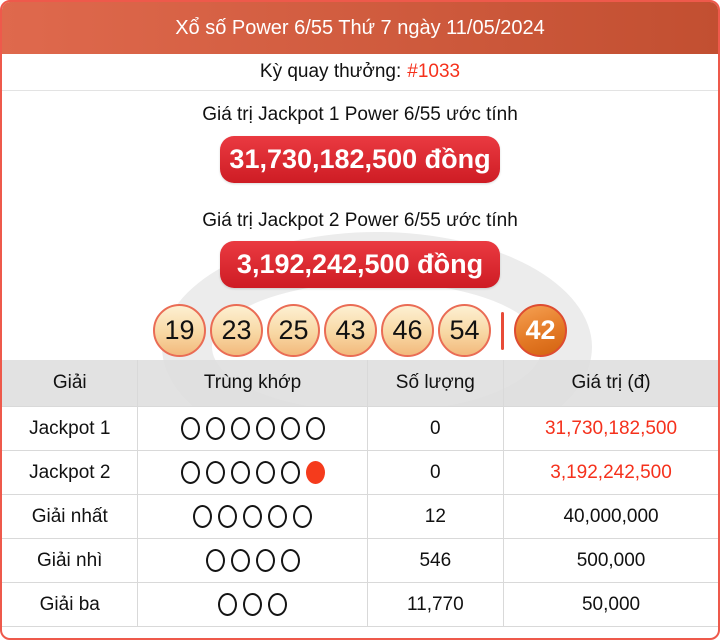 The image size is (720, 640). What do you see at coordinates (330, 71) in the screenshot?
I see `draw-period-label: Kỳ quay thưởng:` at bounding box center [330, 71].